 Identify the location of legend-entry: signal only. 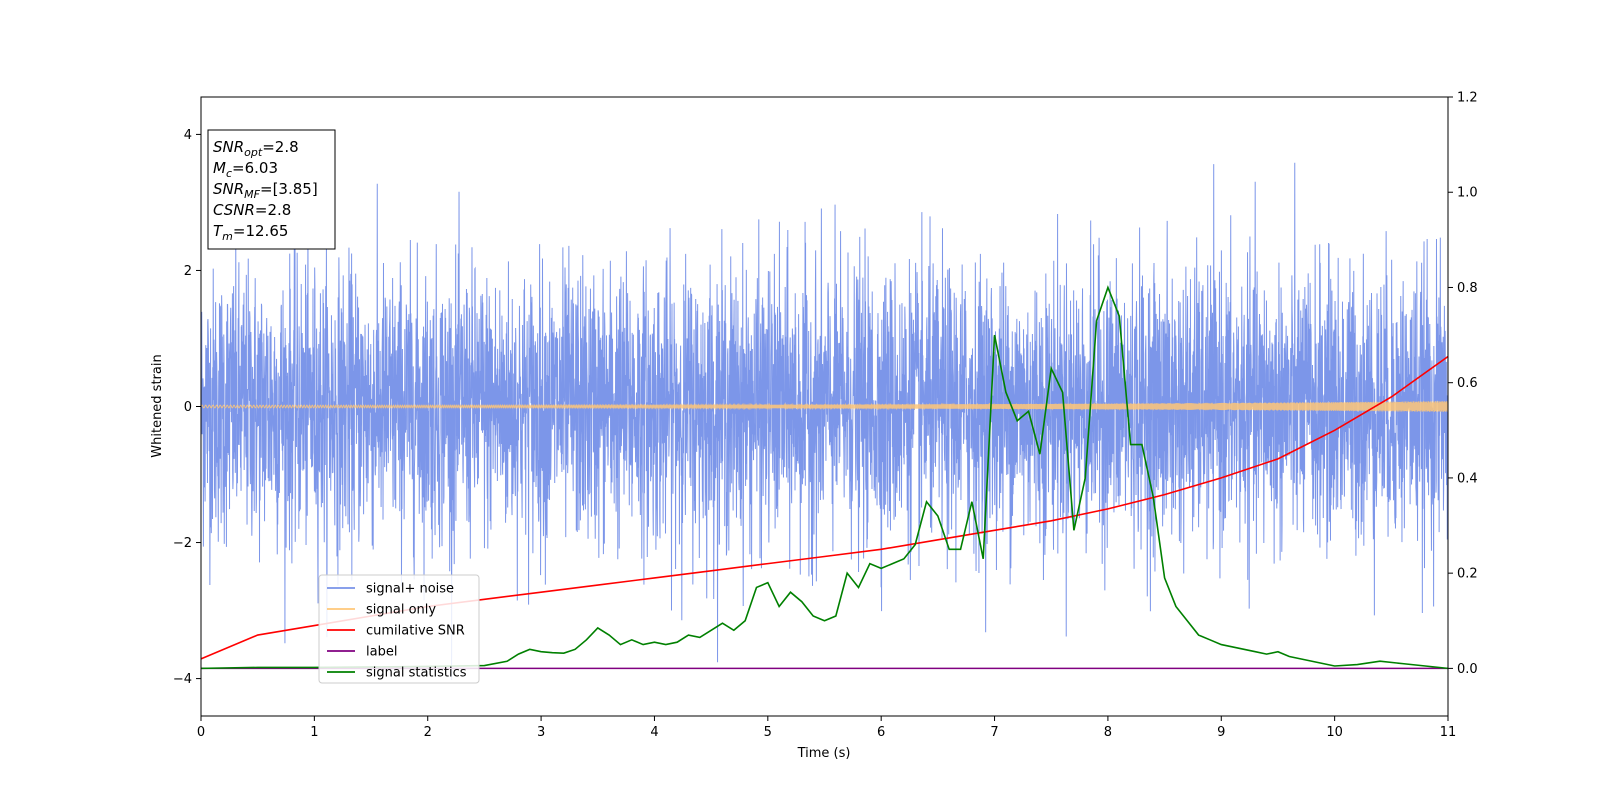
(401, 610).